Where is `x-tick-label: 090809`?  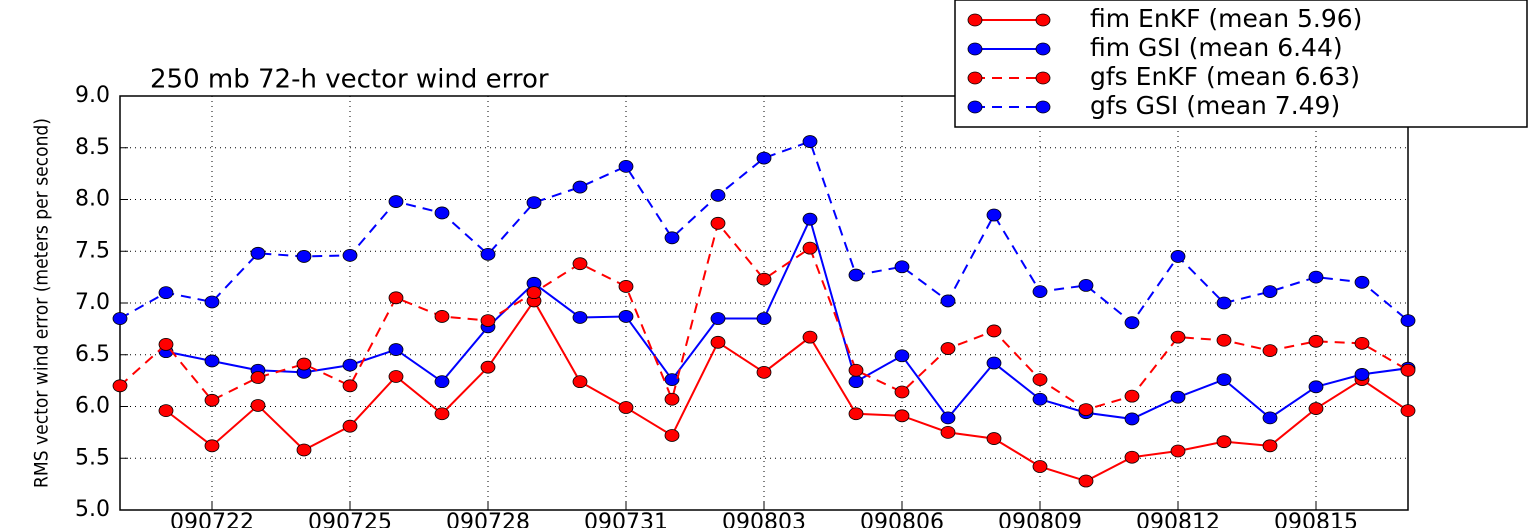 x-tick-label: 090809 is located at coordinates (1040, 519).